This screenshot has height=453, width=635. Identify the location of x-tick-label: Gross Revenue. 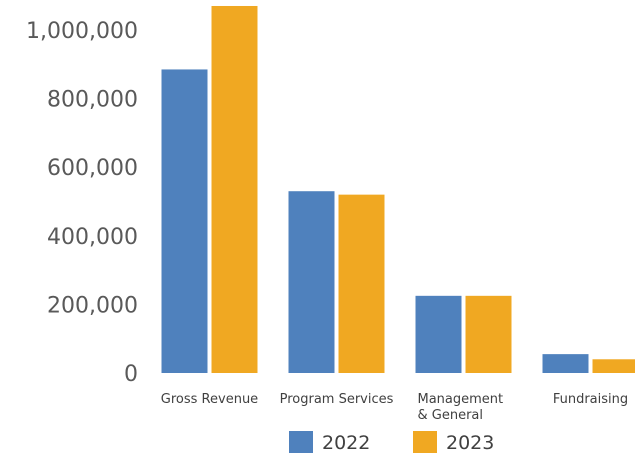
(209, 399).